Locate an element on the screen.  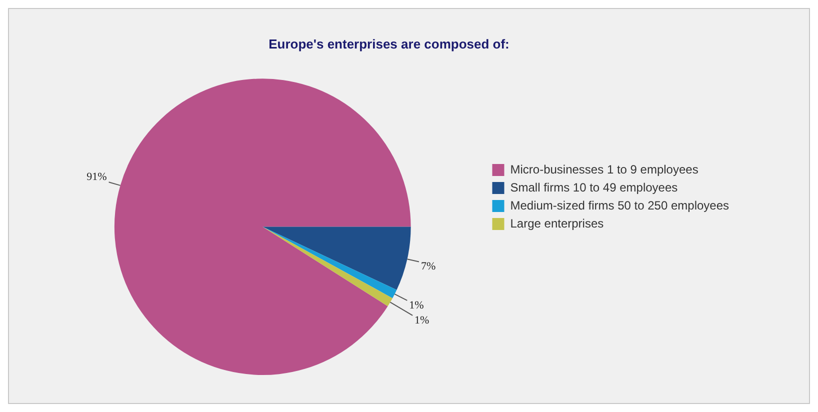
legend-label: Medium-sized firms 50 to 250 employees is located at coordinates (620, 205).